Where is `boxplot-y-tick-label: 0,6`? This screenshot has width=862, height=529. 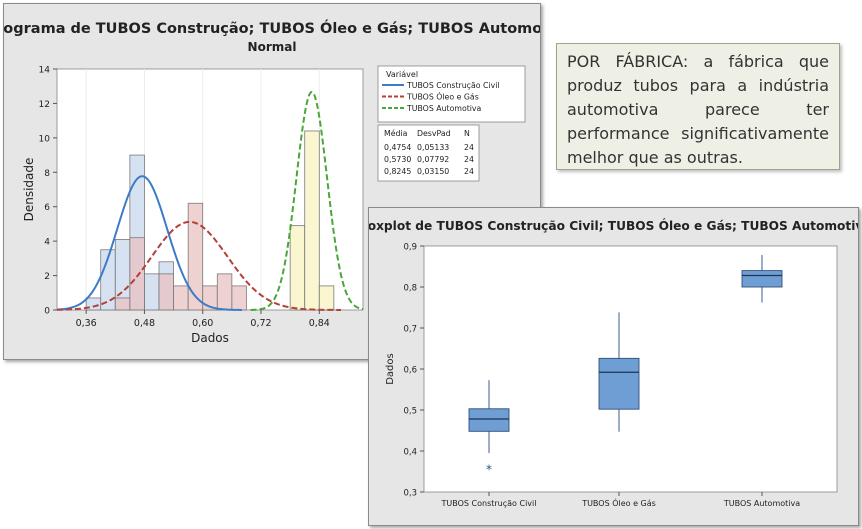
boxplot-y-tick-label: 0,6 is located at coordinates (410, 371).